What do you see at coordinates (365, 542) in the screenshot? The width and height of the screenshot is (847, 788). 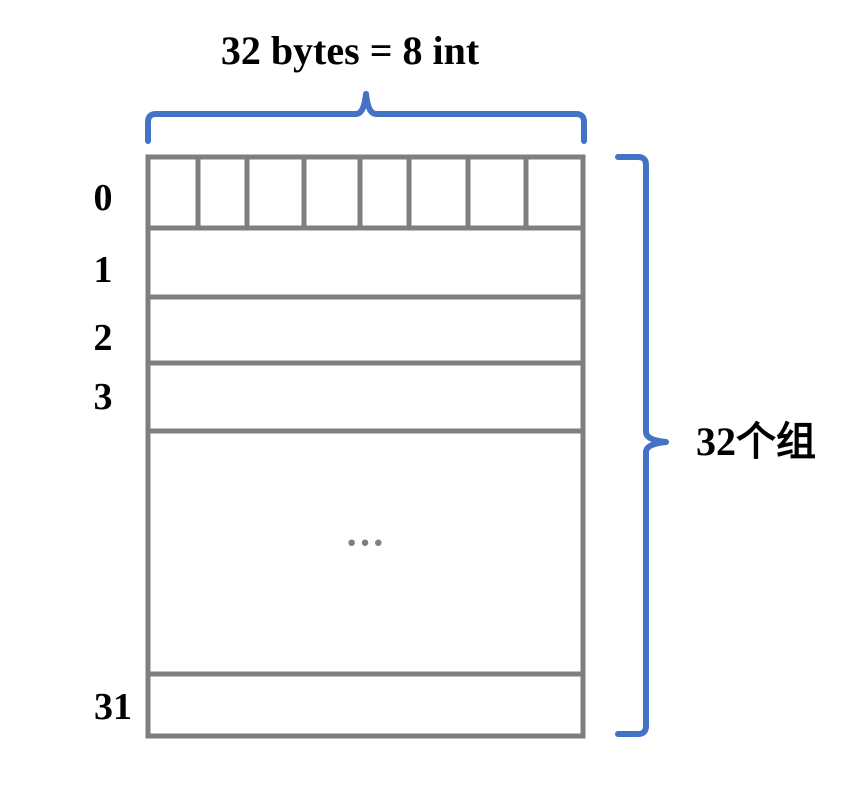 I see `ellipsis: ···` at bounding box center [365, 542].